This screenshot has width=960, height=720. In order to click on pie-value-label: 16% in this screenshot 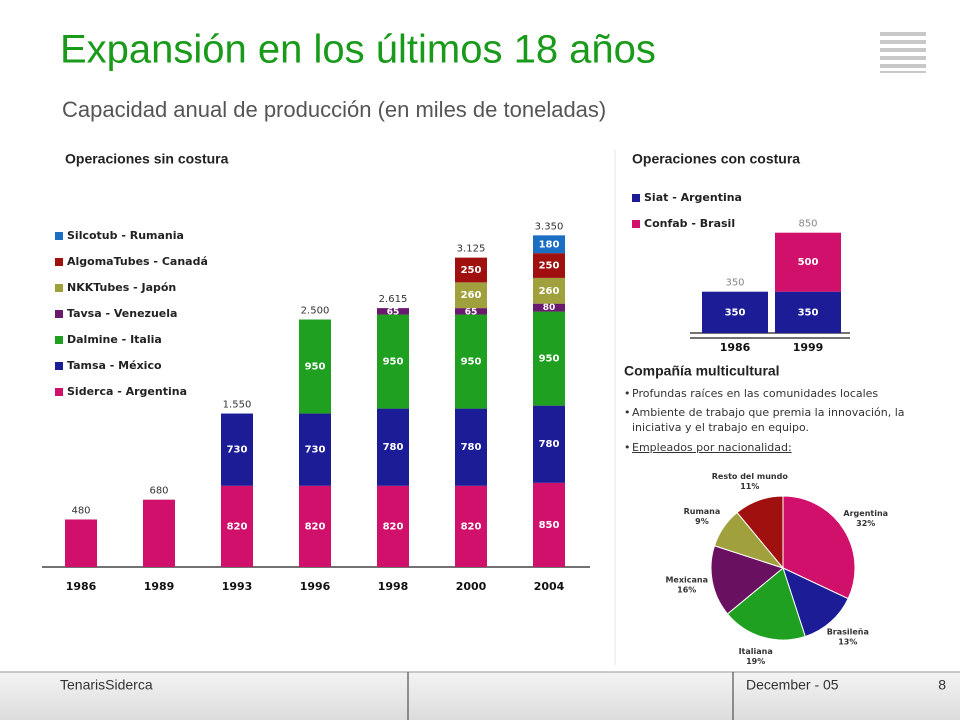, I will do `click(686, 590)`.